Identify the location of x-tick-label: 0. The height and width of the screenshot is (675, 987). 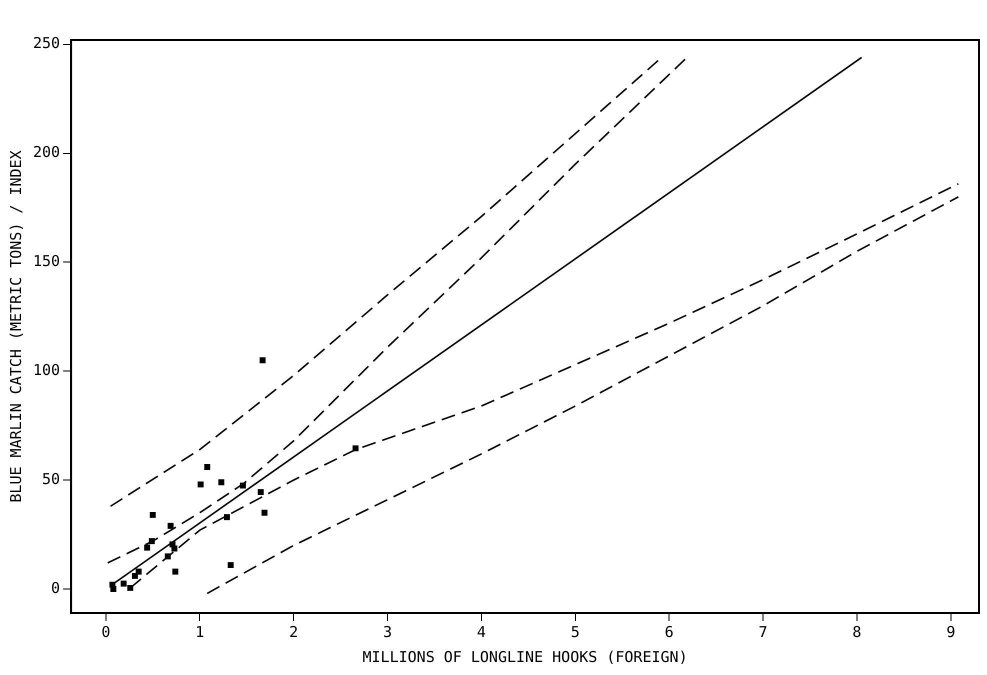
(105, 631).